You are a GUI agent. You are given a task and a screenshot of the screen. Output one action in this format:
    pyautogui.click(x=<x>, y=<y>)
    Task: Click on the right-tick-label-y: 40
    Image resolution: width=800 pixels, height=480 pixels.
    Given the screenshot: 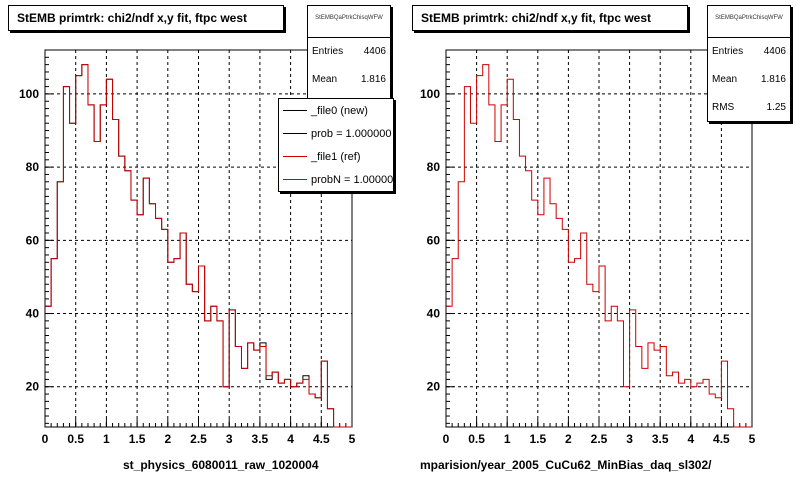 What is the action you would take?
    pyautogui.click(x=434, y=314)
    